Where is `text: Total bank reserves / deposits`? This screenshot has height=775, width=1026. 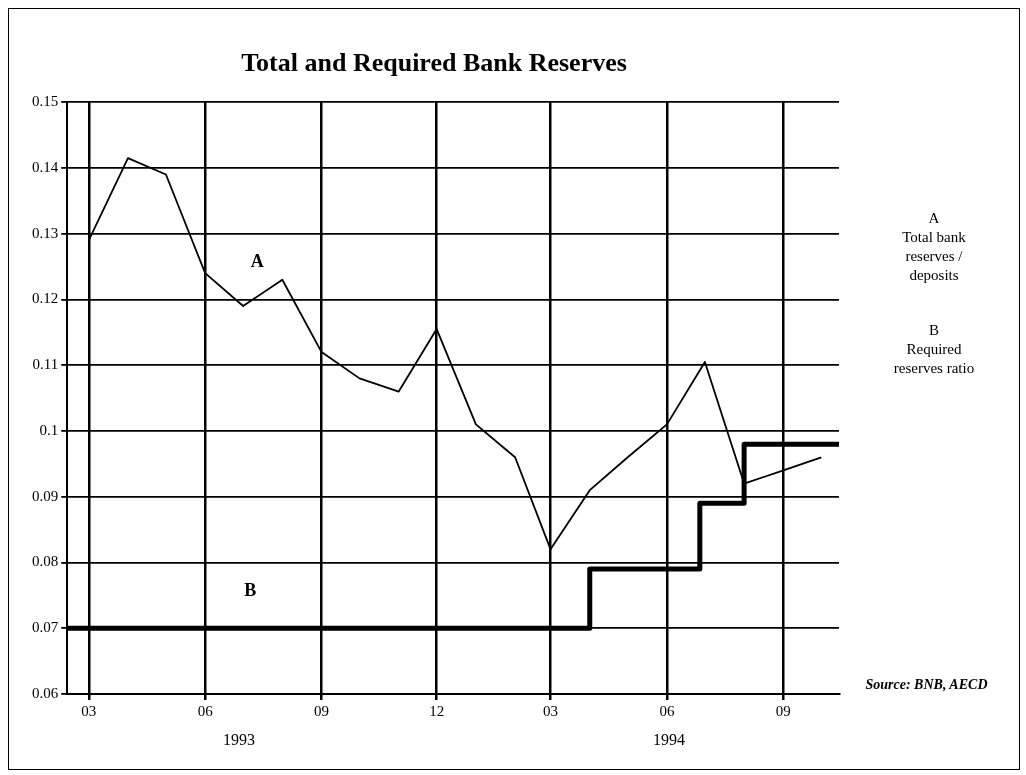 text: Total bank reserves / deposits is located at coordinates (934, 256).